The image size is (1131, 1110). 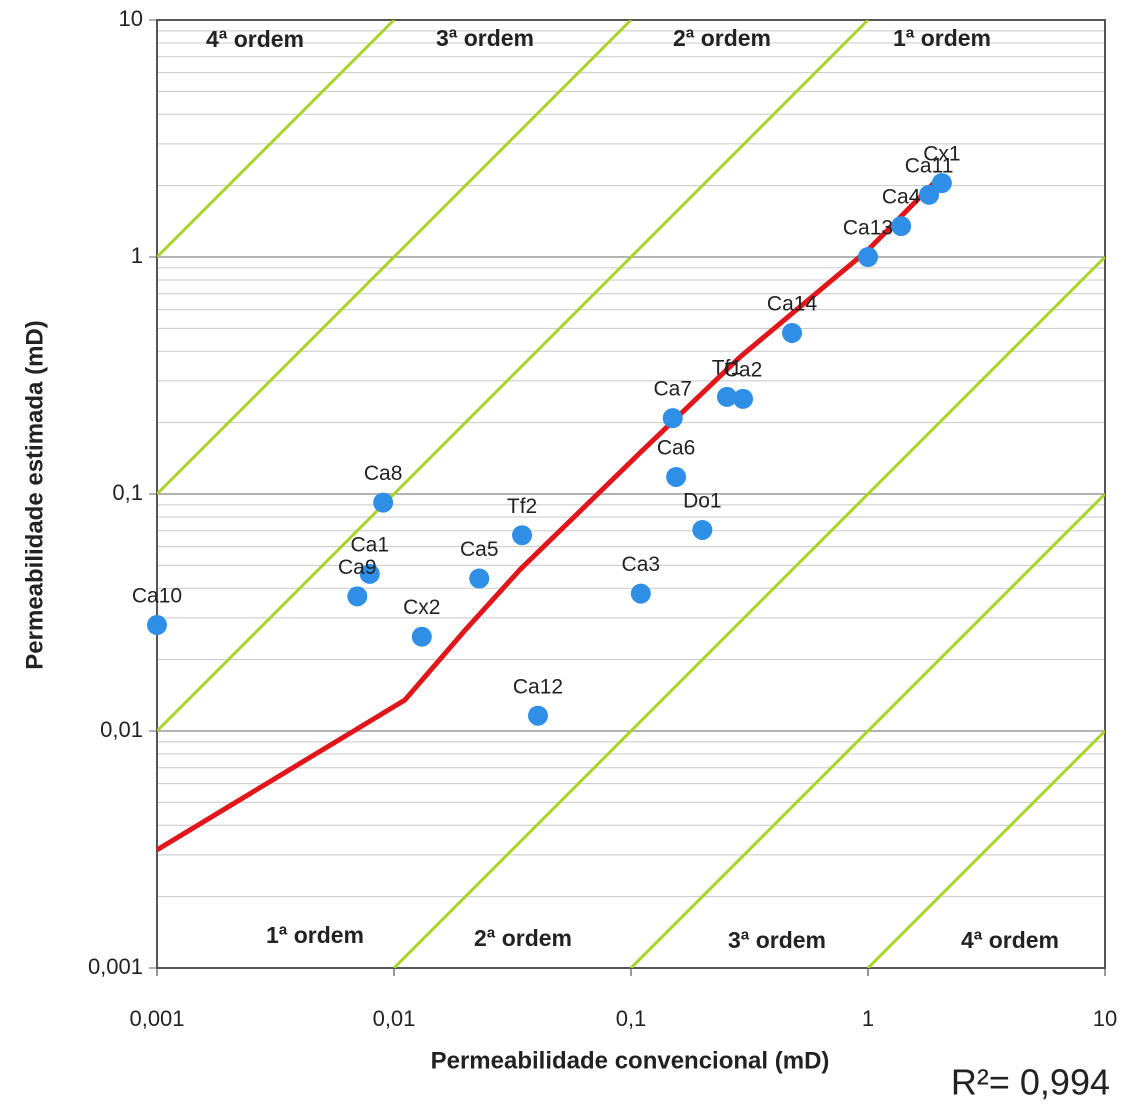 I want to click on y-tick-label: 0,01, so click(x=121, y=729).